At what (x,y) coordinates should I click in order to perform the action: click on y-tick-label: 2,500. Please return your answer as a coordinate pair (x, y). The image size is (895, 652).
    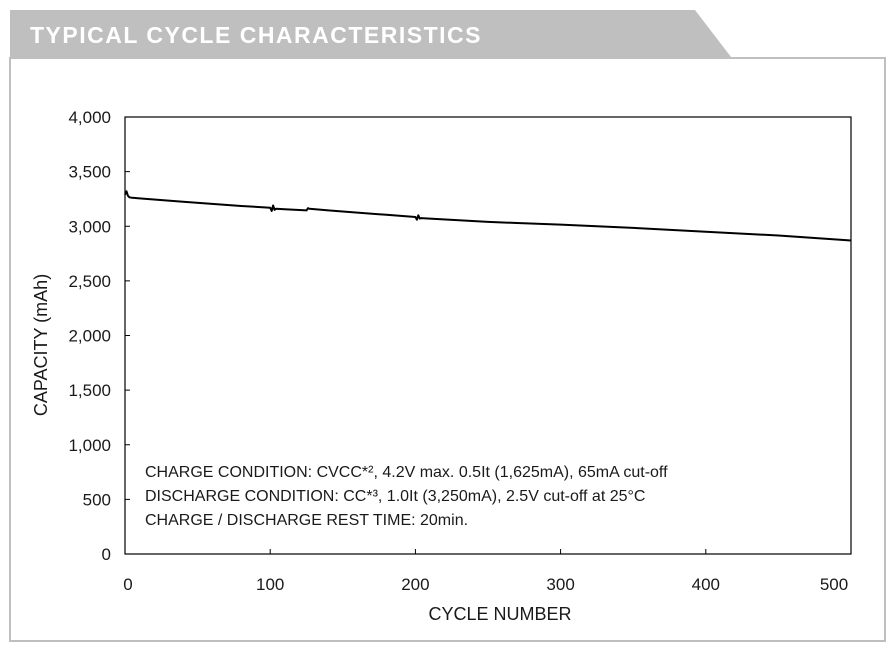
    Looking at the image, I should click on (89, 281).